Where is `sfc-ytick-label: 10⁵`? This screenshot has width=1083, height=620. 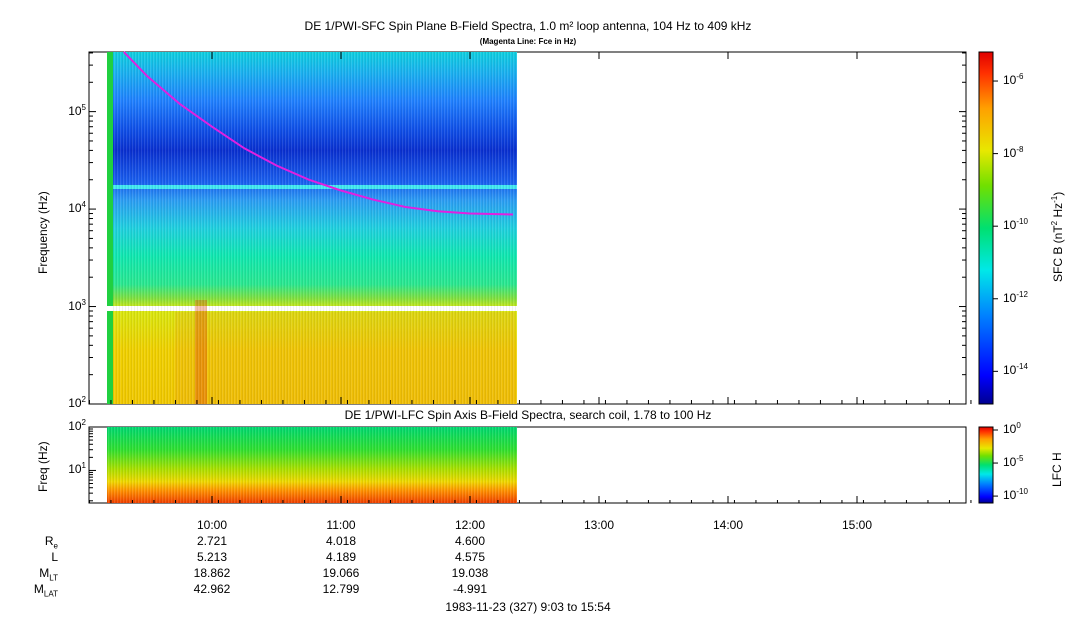
sfc-ytick-label: 10⁵ is located at coordinates (77, 110).